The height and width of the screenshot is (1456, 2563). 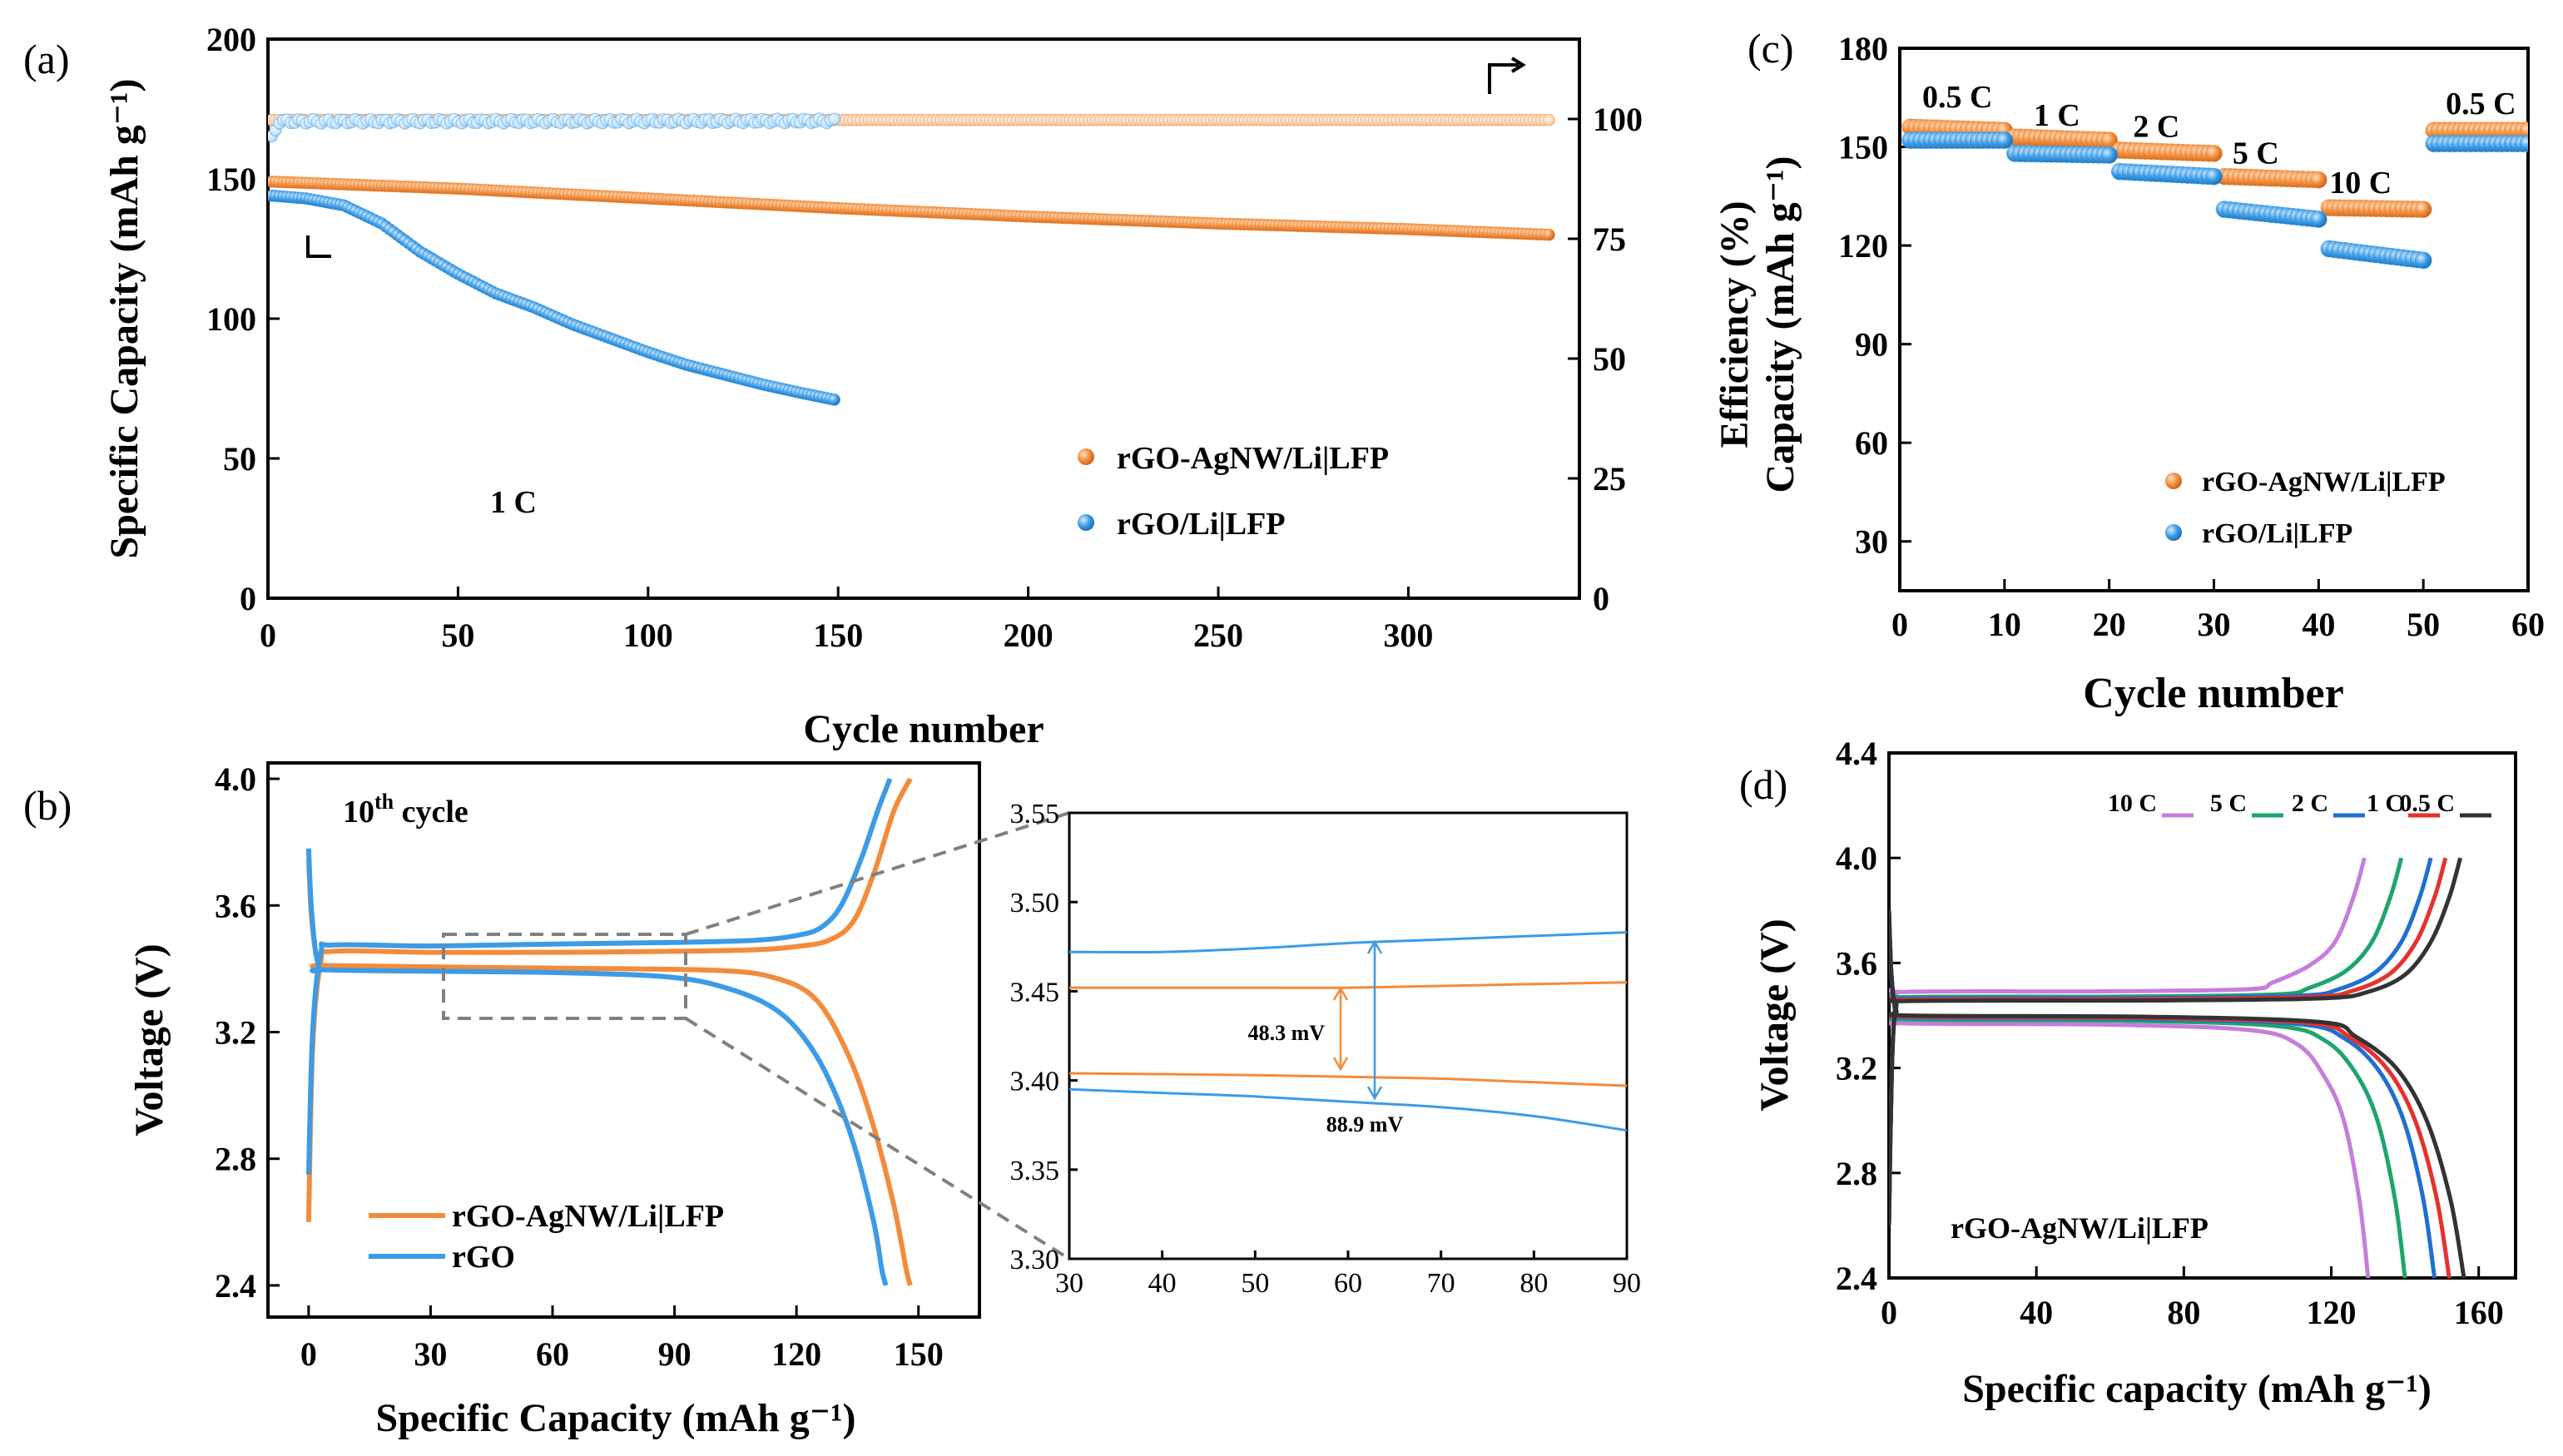 What do you see at coordinates (675, 1354) in the screenshot?
I see `x-tick-label: 90` at bounding box center [675, 1354].